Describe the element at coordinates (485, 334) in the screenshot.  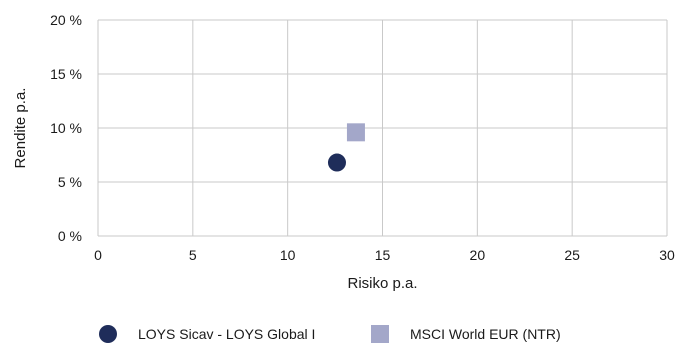
I see `legend-label: MSCI World EUR (NTR)` at that location.